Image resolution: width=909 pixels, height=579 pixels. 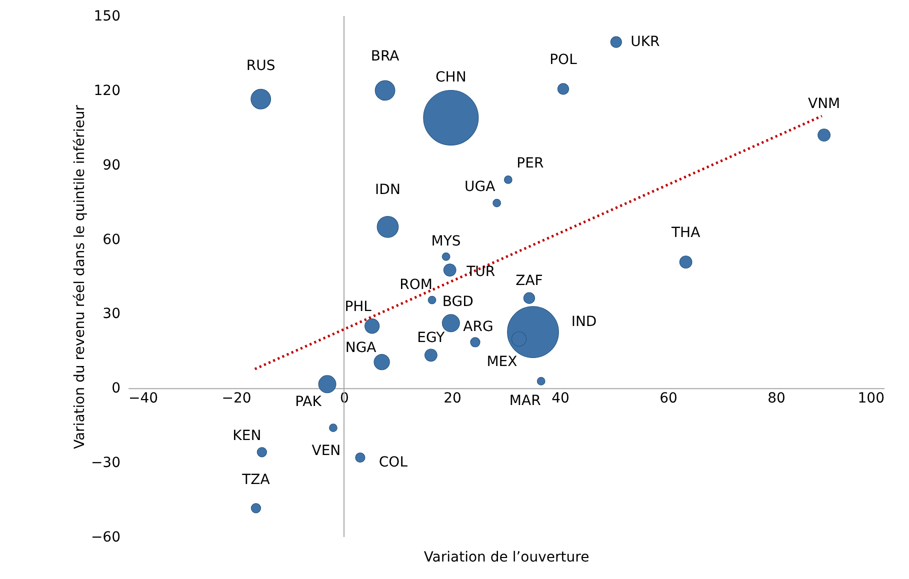 I want to click on annotation: IND, so click(x=584, y=322).